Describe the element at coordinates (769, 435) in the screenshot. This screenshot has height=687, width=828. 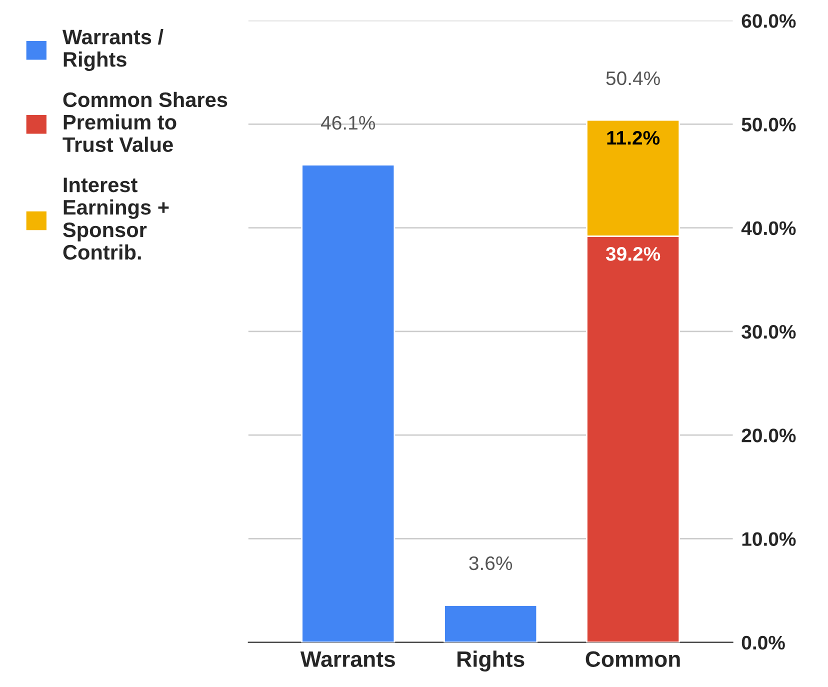
I see `y-tick-label: 20.0%` at that location.